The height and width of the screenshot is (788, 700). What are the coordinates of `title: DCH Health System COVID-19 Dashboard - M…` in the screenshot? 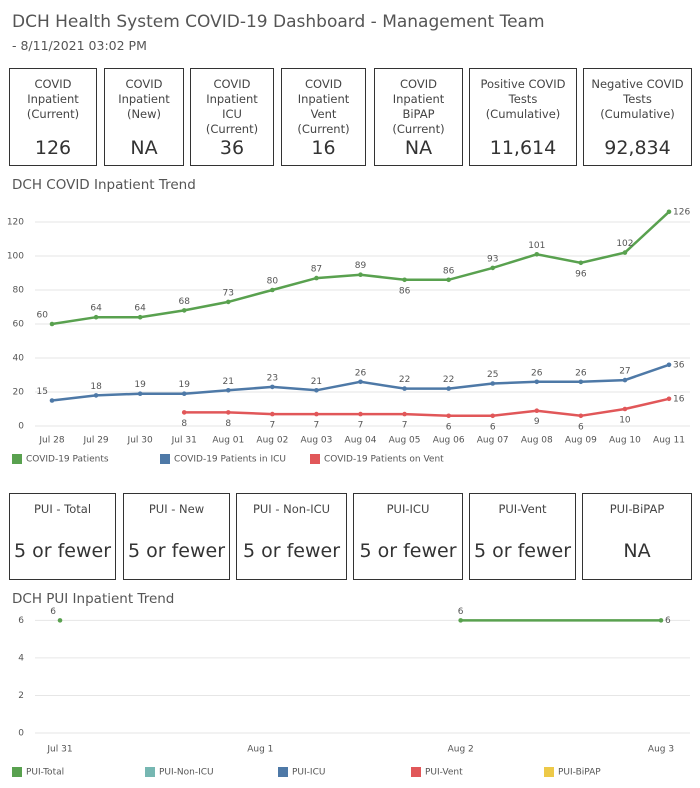 It's located at (278, 22).